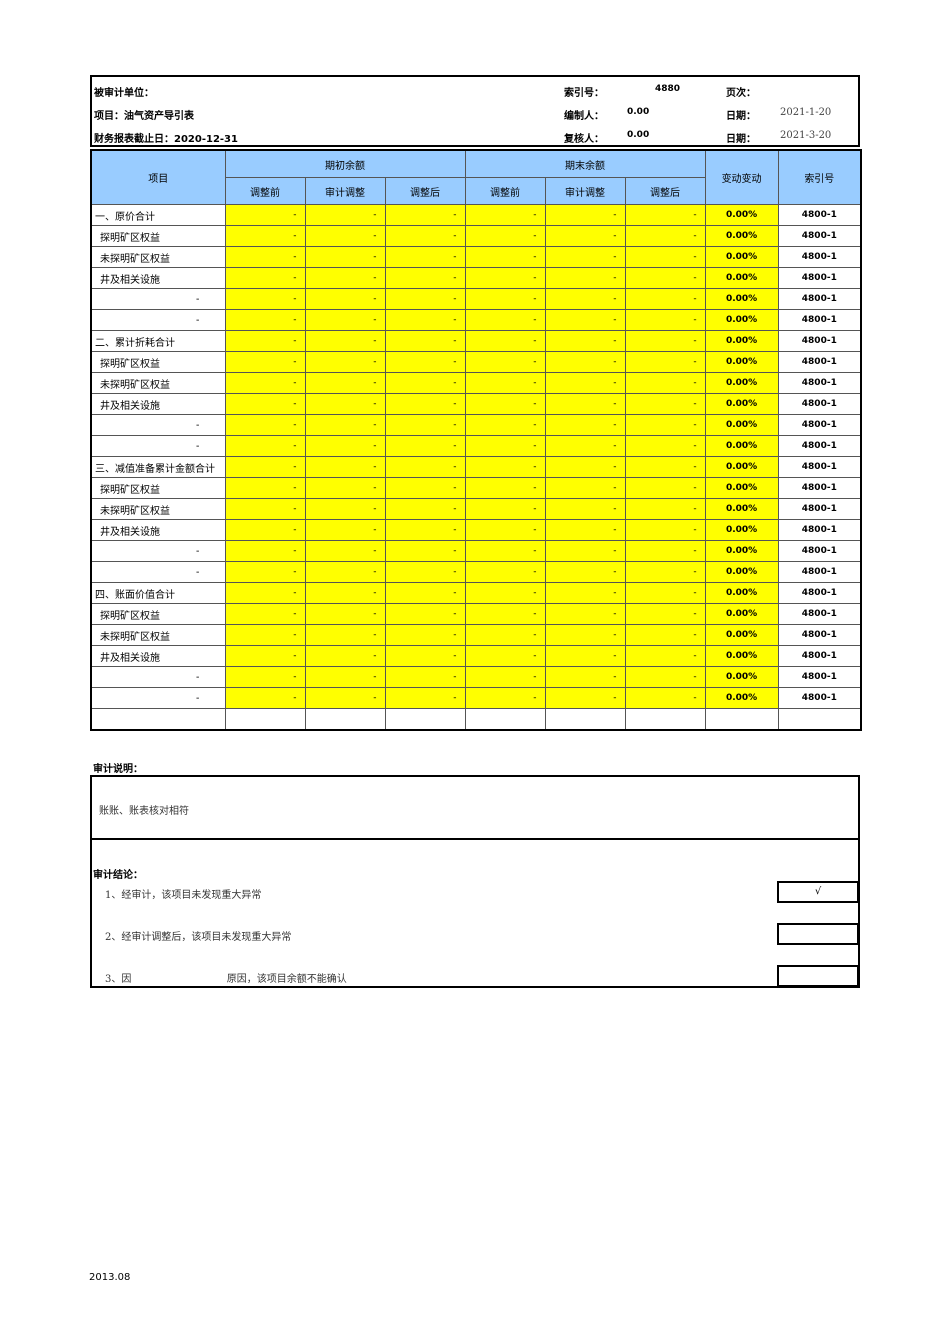 Image resolution: width=950 pixels, height=1344 pixels. I want to click on group-opening: 期初余额, so click(345, 163).